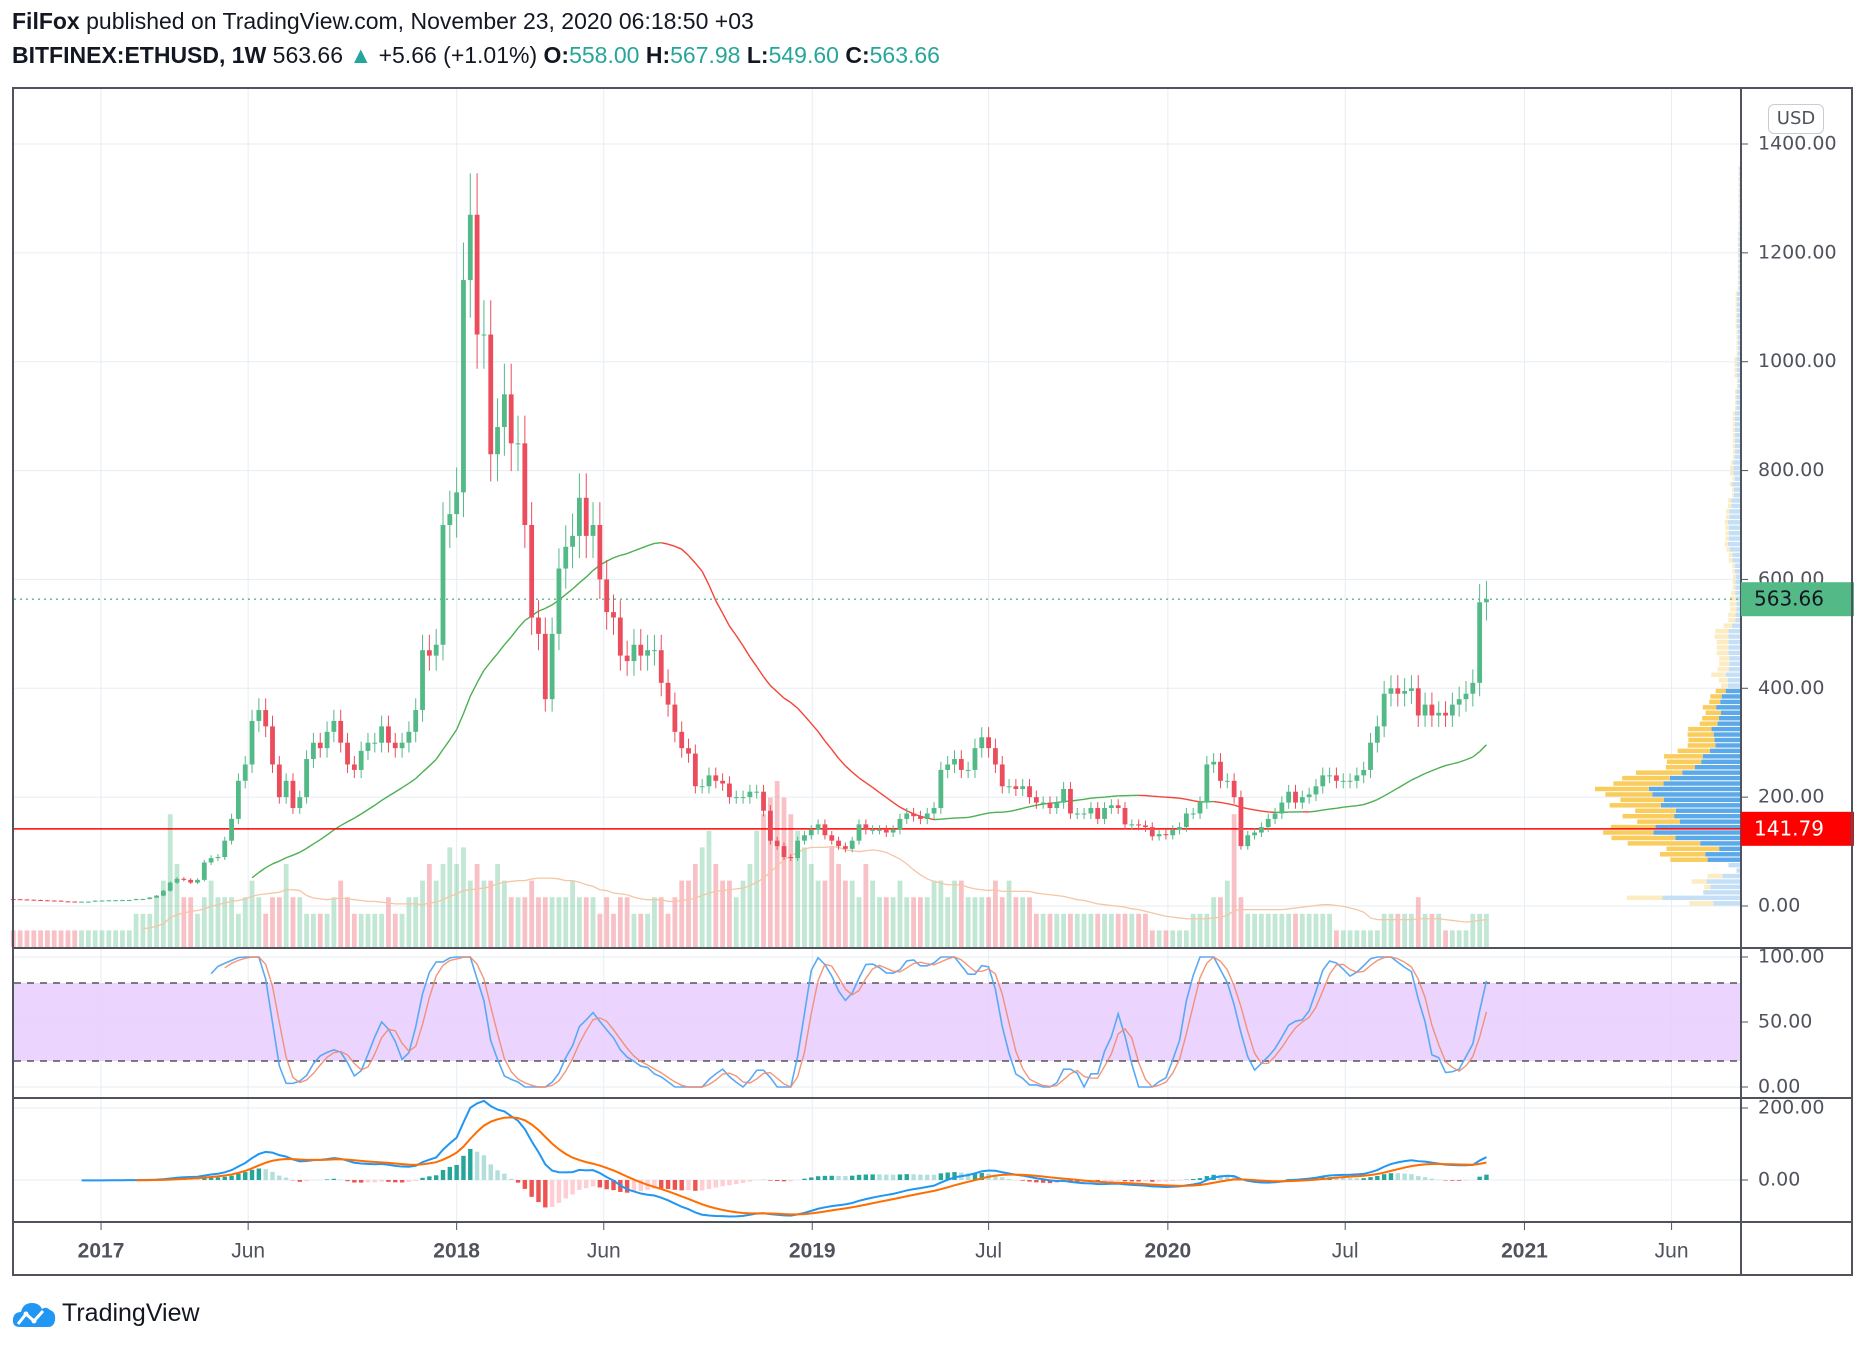 The image size is (1866, 1350). Describe the element at coordinates (1796, 119) in the screenshot. I see `currency-button: USD` at that location.